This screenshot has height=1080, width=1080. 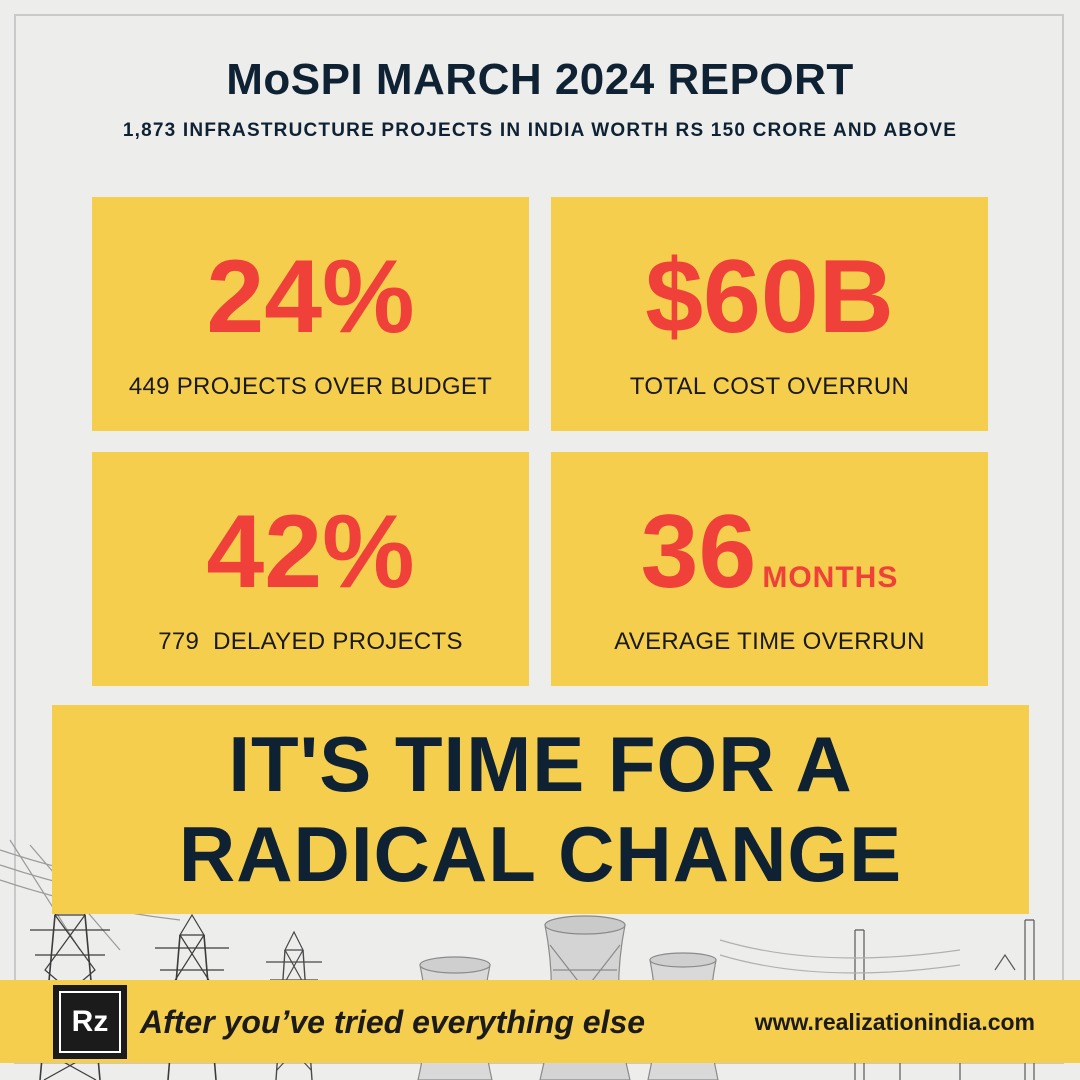 I want to click on footer-tagline: After you’ve tried everything else, so click(x=393, y=1022).